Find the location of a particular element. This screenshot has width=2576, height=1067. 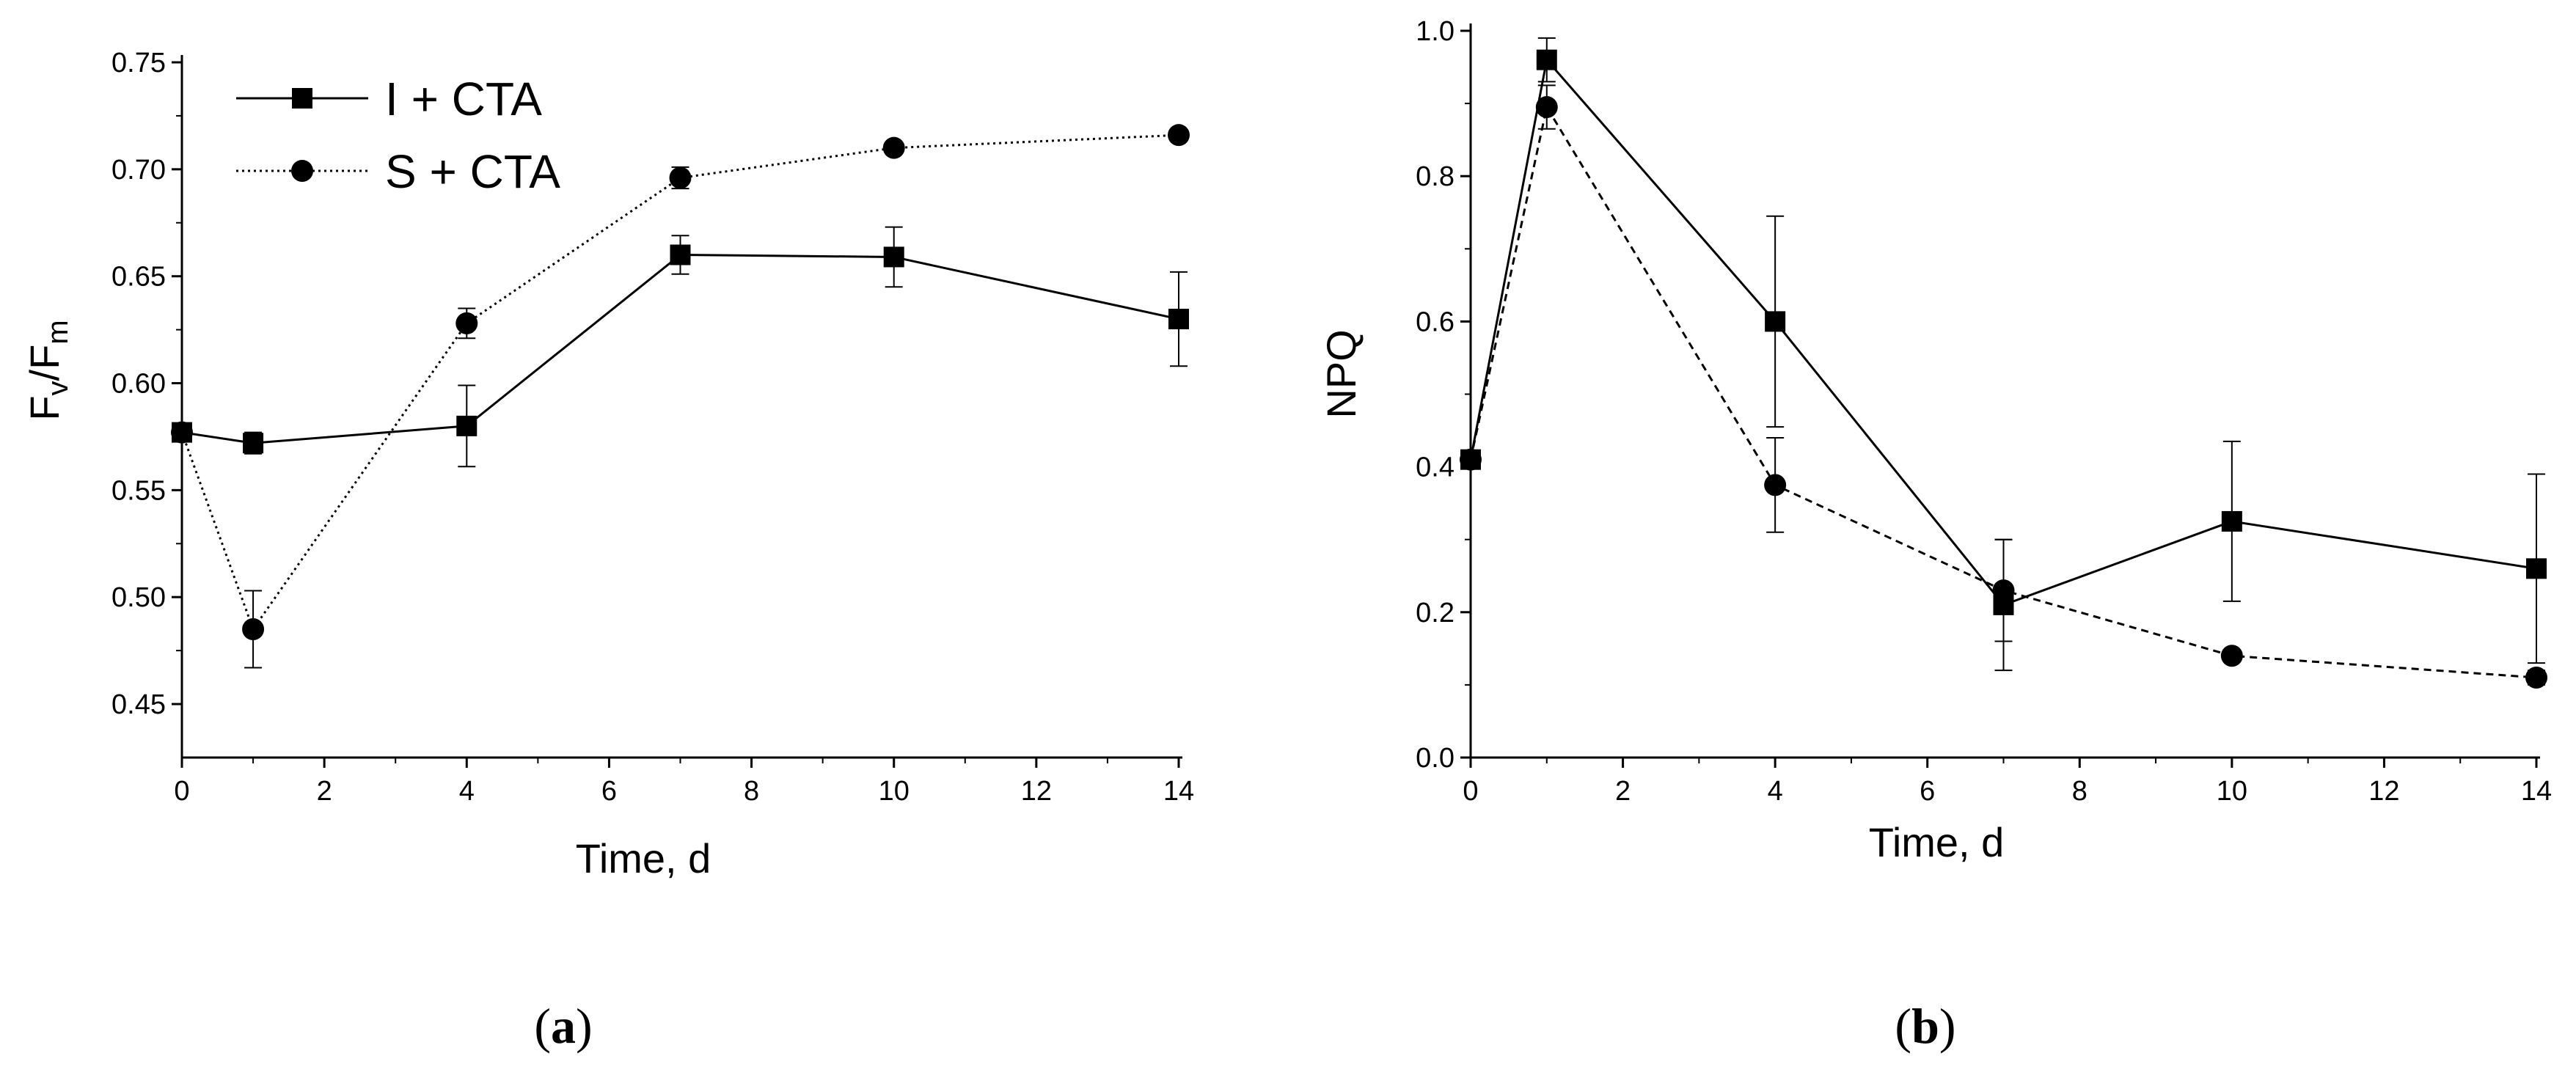

chart-a-y-tick-label: 0.50 is located at coordinates (138, 597).